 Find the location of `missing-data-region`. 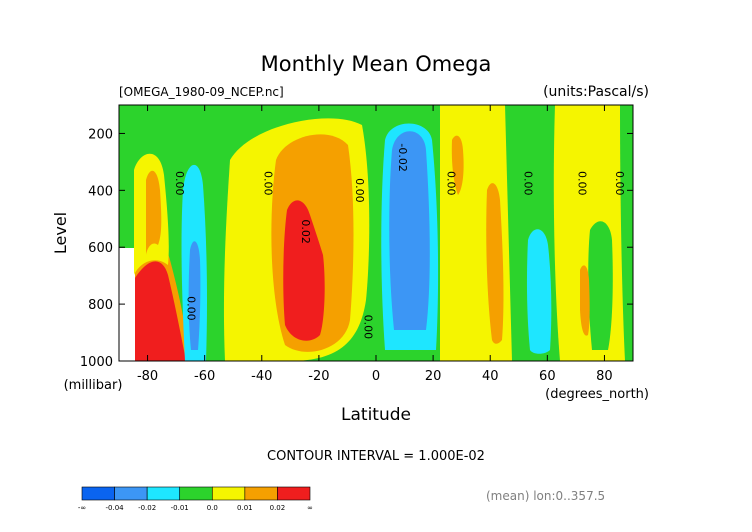

missing-data-region is located at coordinates (127, 304).